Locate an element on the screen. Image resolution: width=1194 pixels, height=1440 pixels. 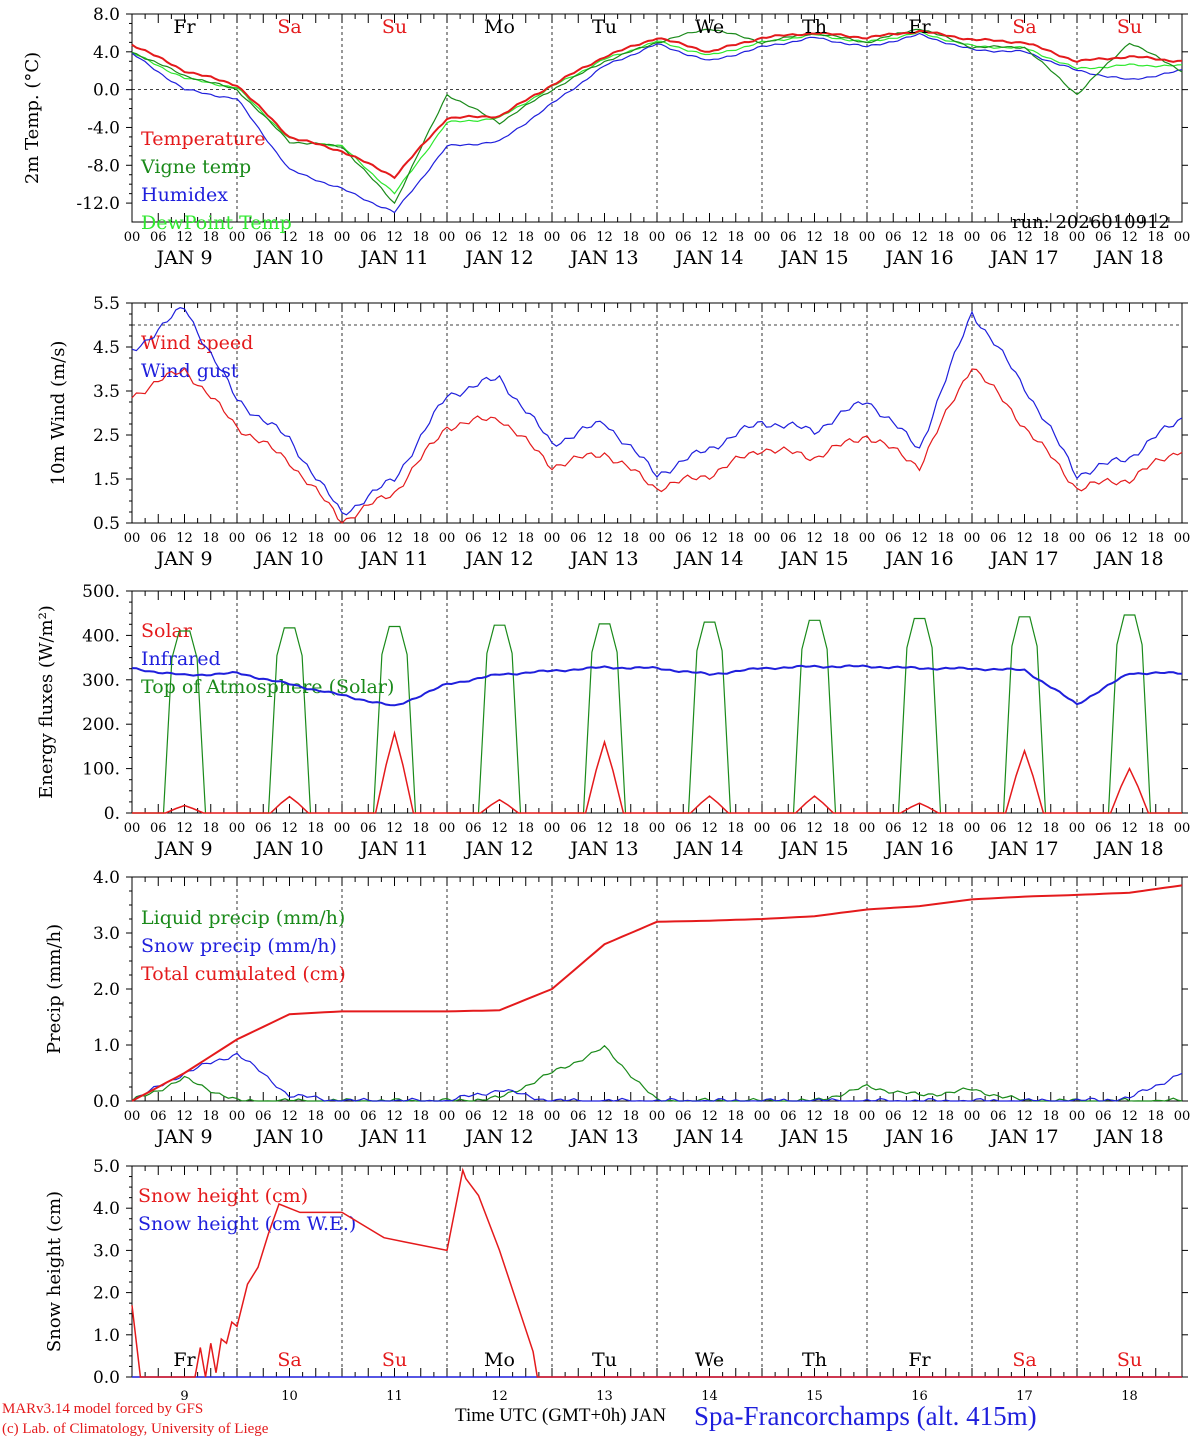
y-tick-label: 400. is located at coordinates (101, 636).